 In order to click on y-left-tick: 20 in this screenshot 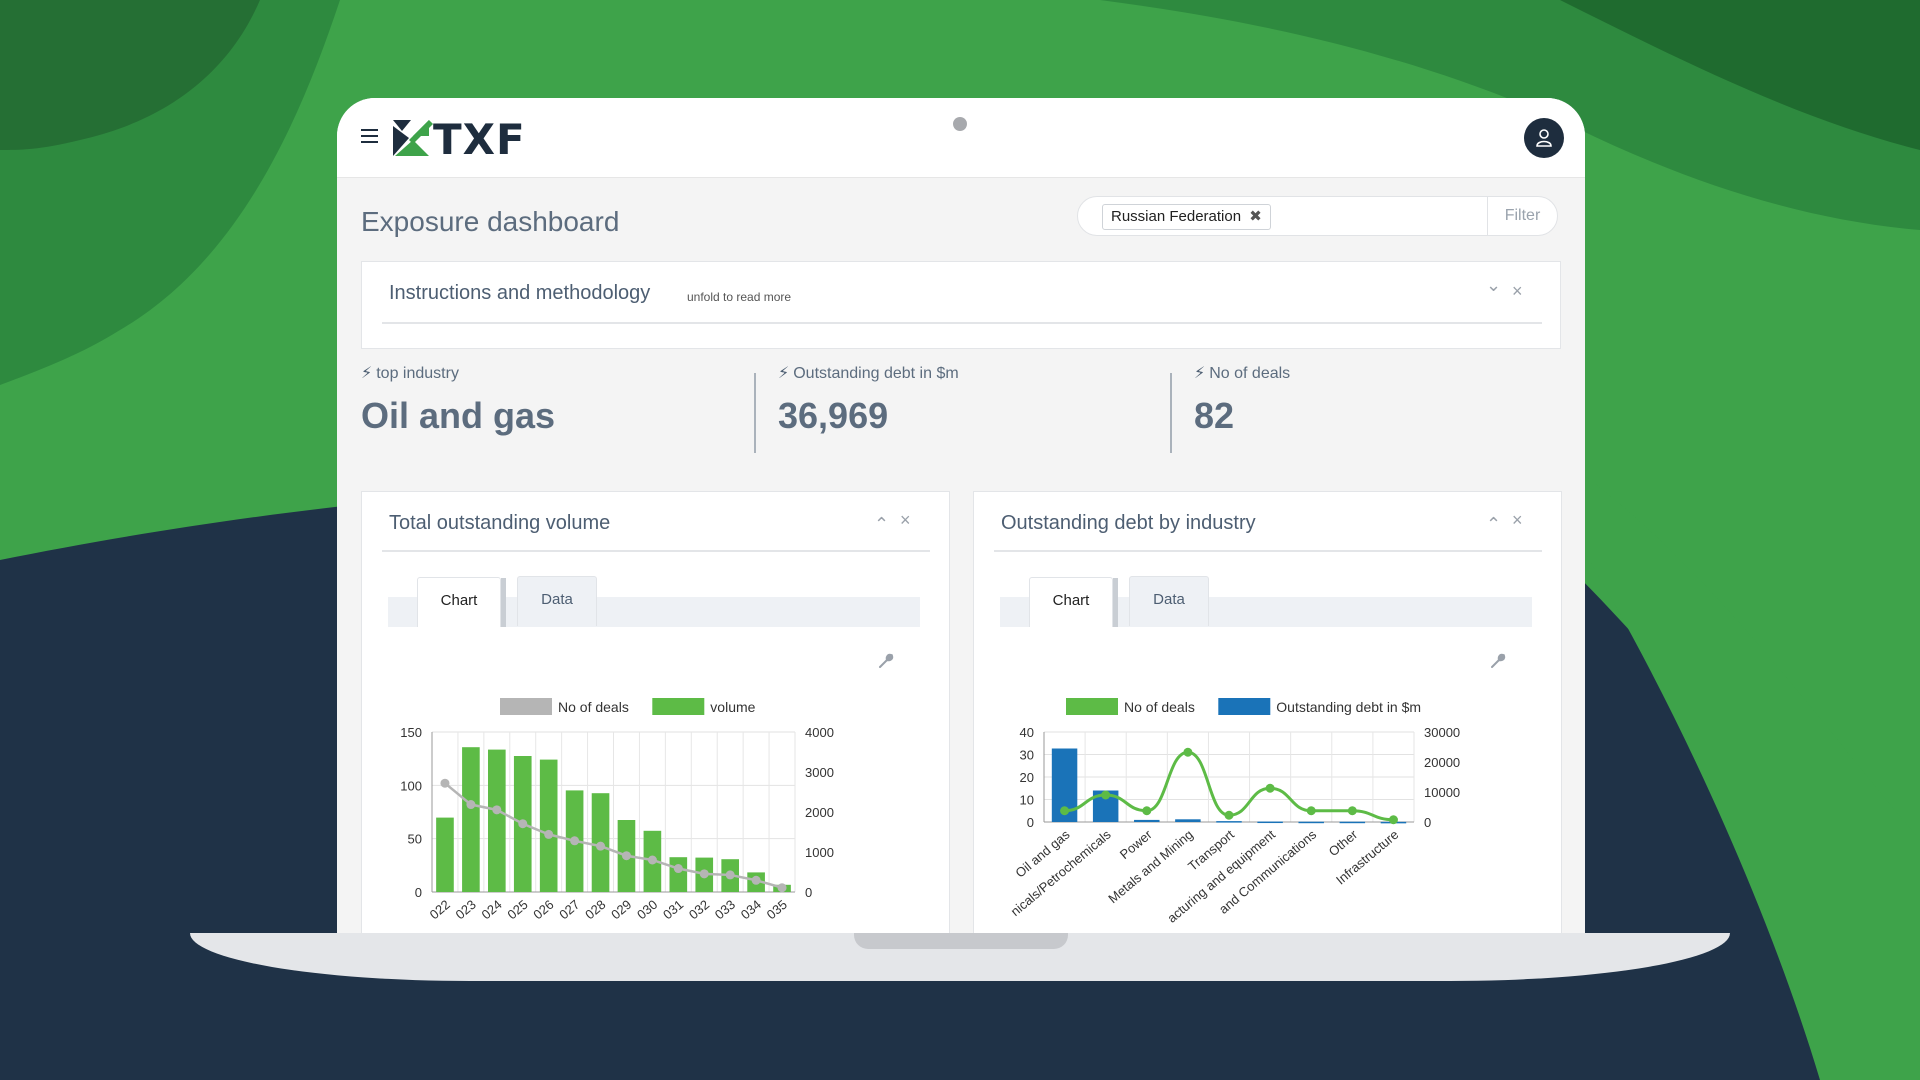, I will do `click(1027, 777)`.